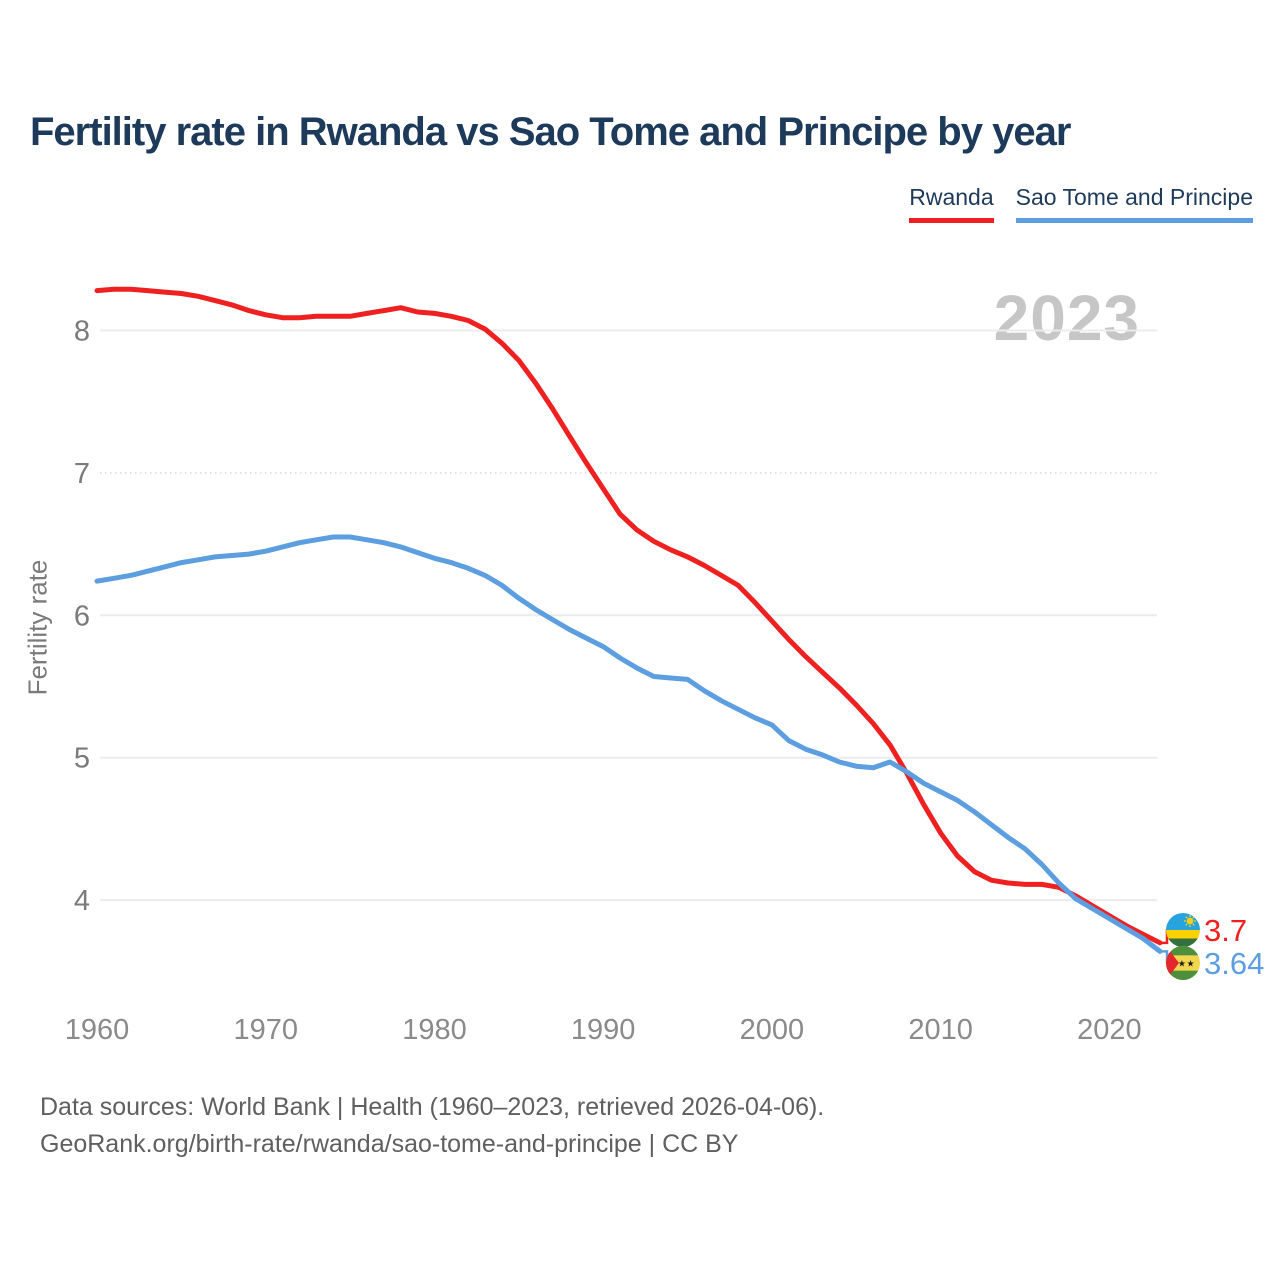 The image size is (1280, 1280). I want to click on end-label-sao-tome: 3.64, so click(1234, 963).